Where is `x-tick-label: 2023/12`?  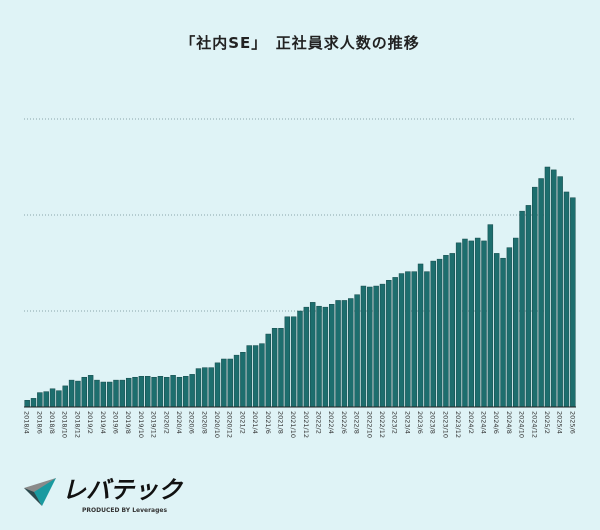
x-tick-label: 2023/12 is located at coordinates (458, 424).